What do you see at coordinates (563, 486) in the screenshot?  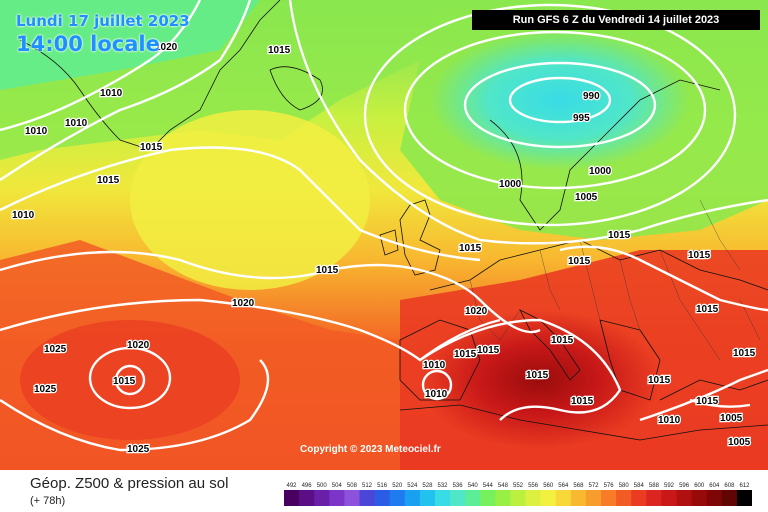 I see `scale-tick-label: 564` at bounding box center [563, 486].